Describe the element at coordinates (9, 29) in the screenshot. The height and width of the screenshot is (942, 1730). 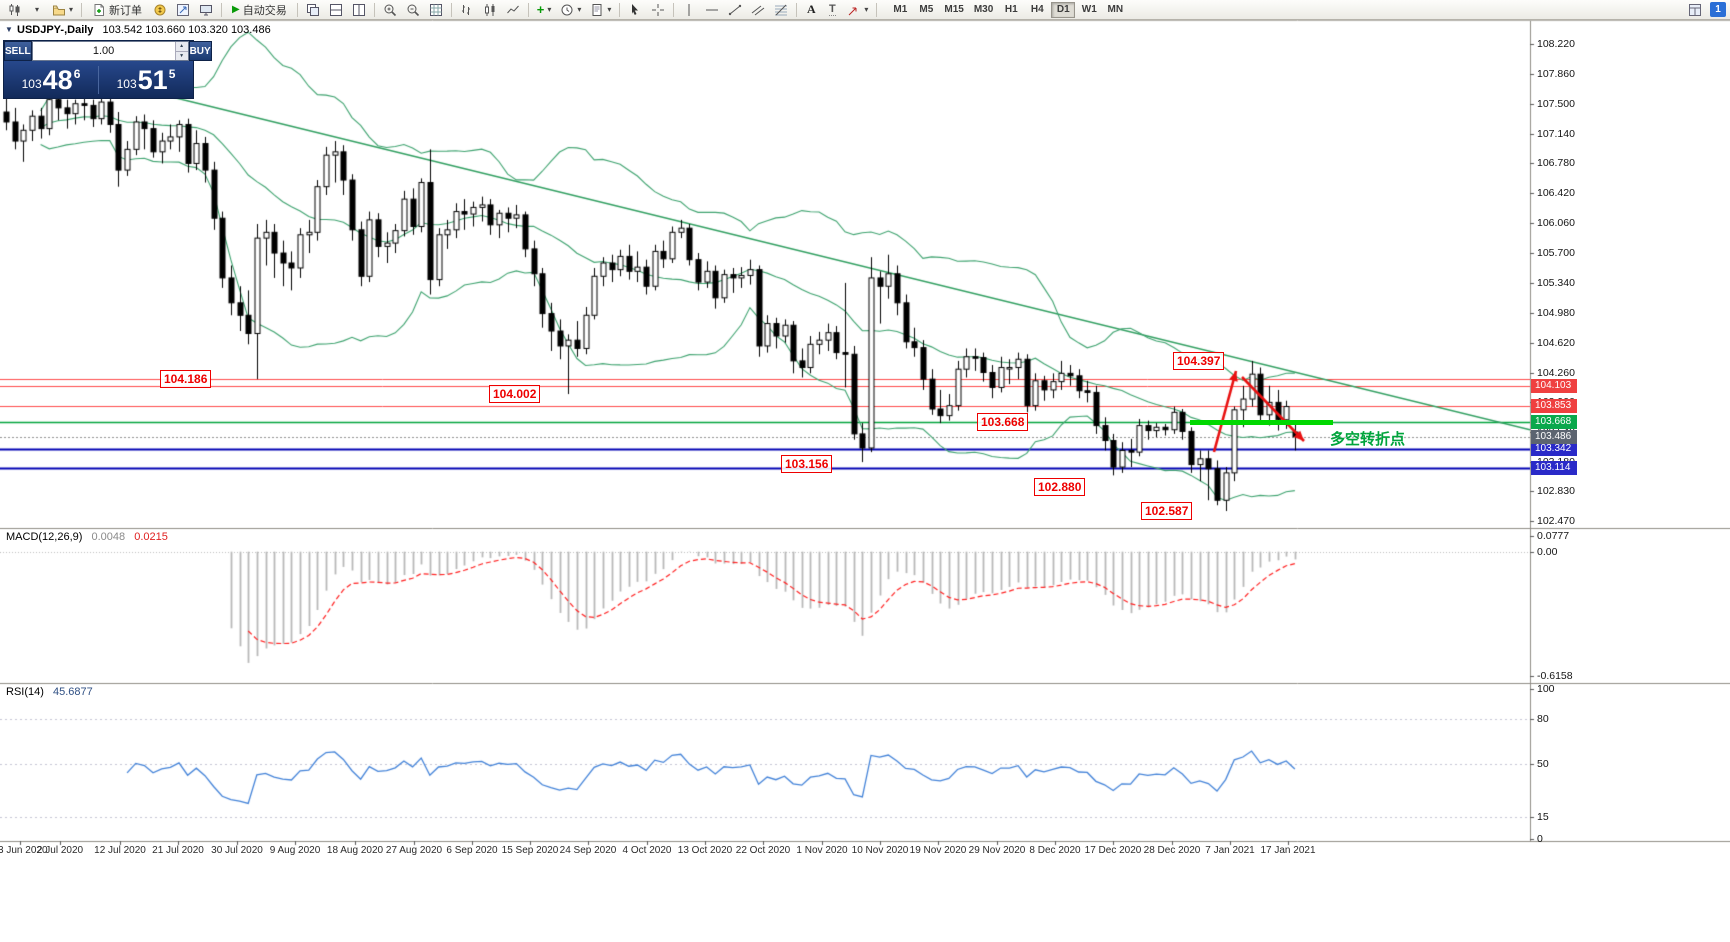
I see `one-click-collapse-icon: ▼` at that location.